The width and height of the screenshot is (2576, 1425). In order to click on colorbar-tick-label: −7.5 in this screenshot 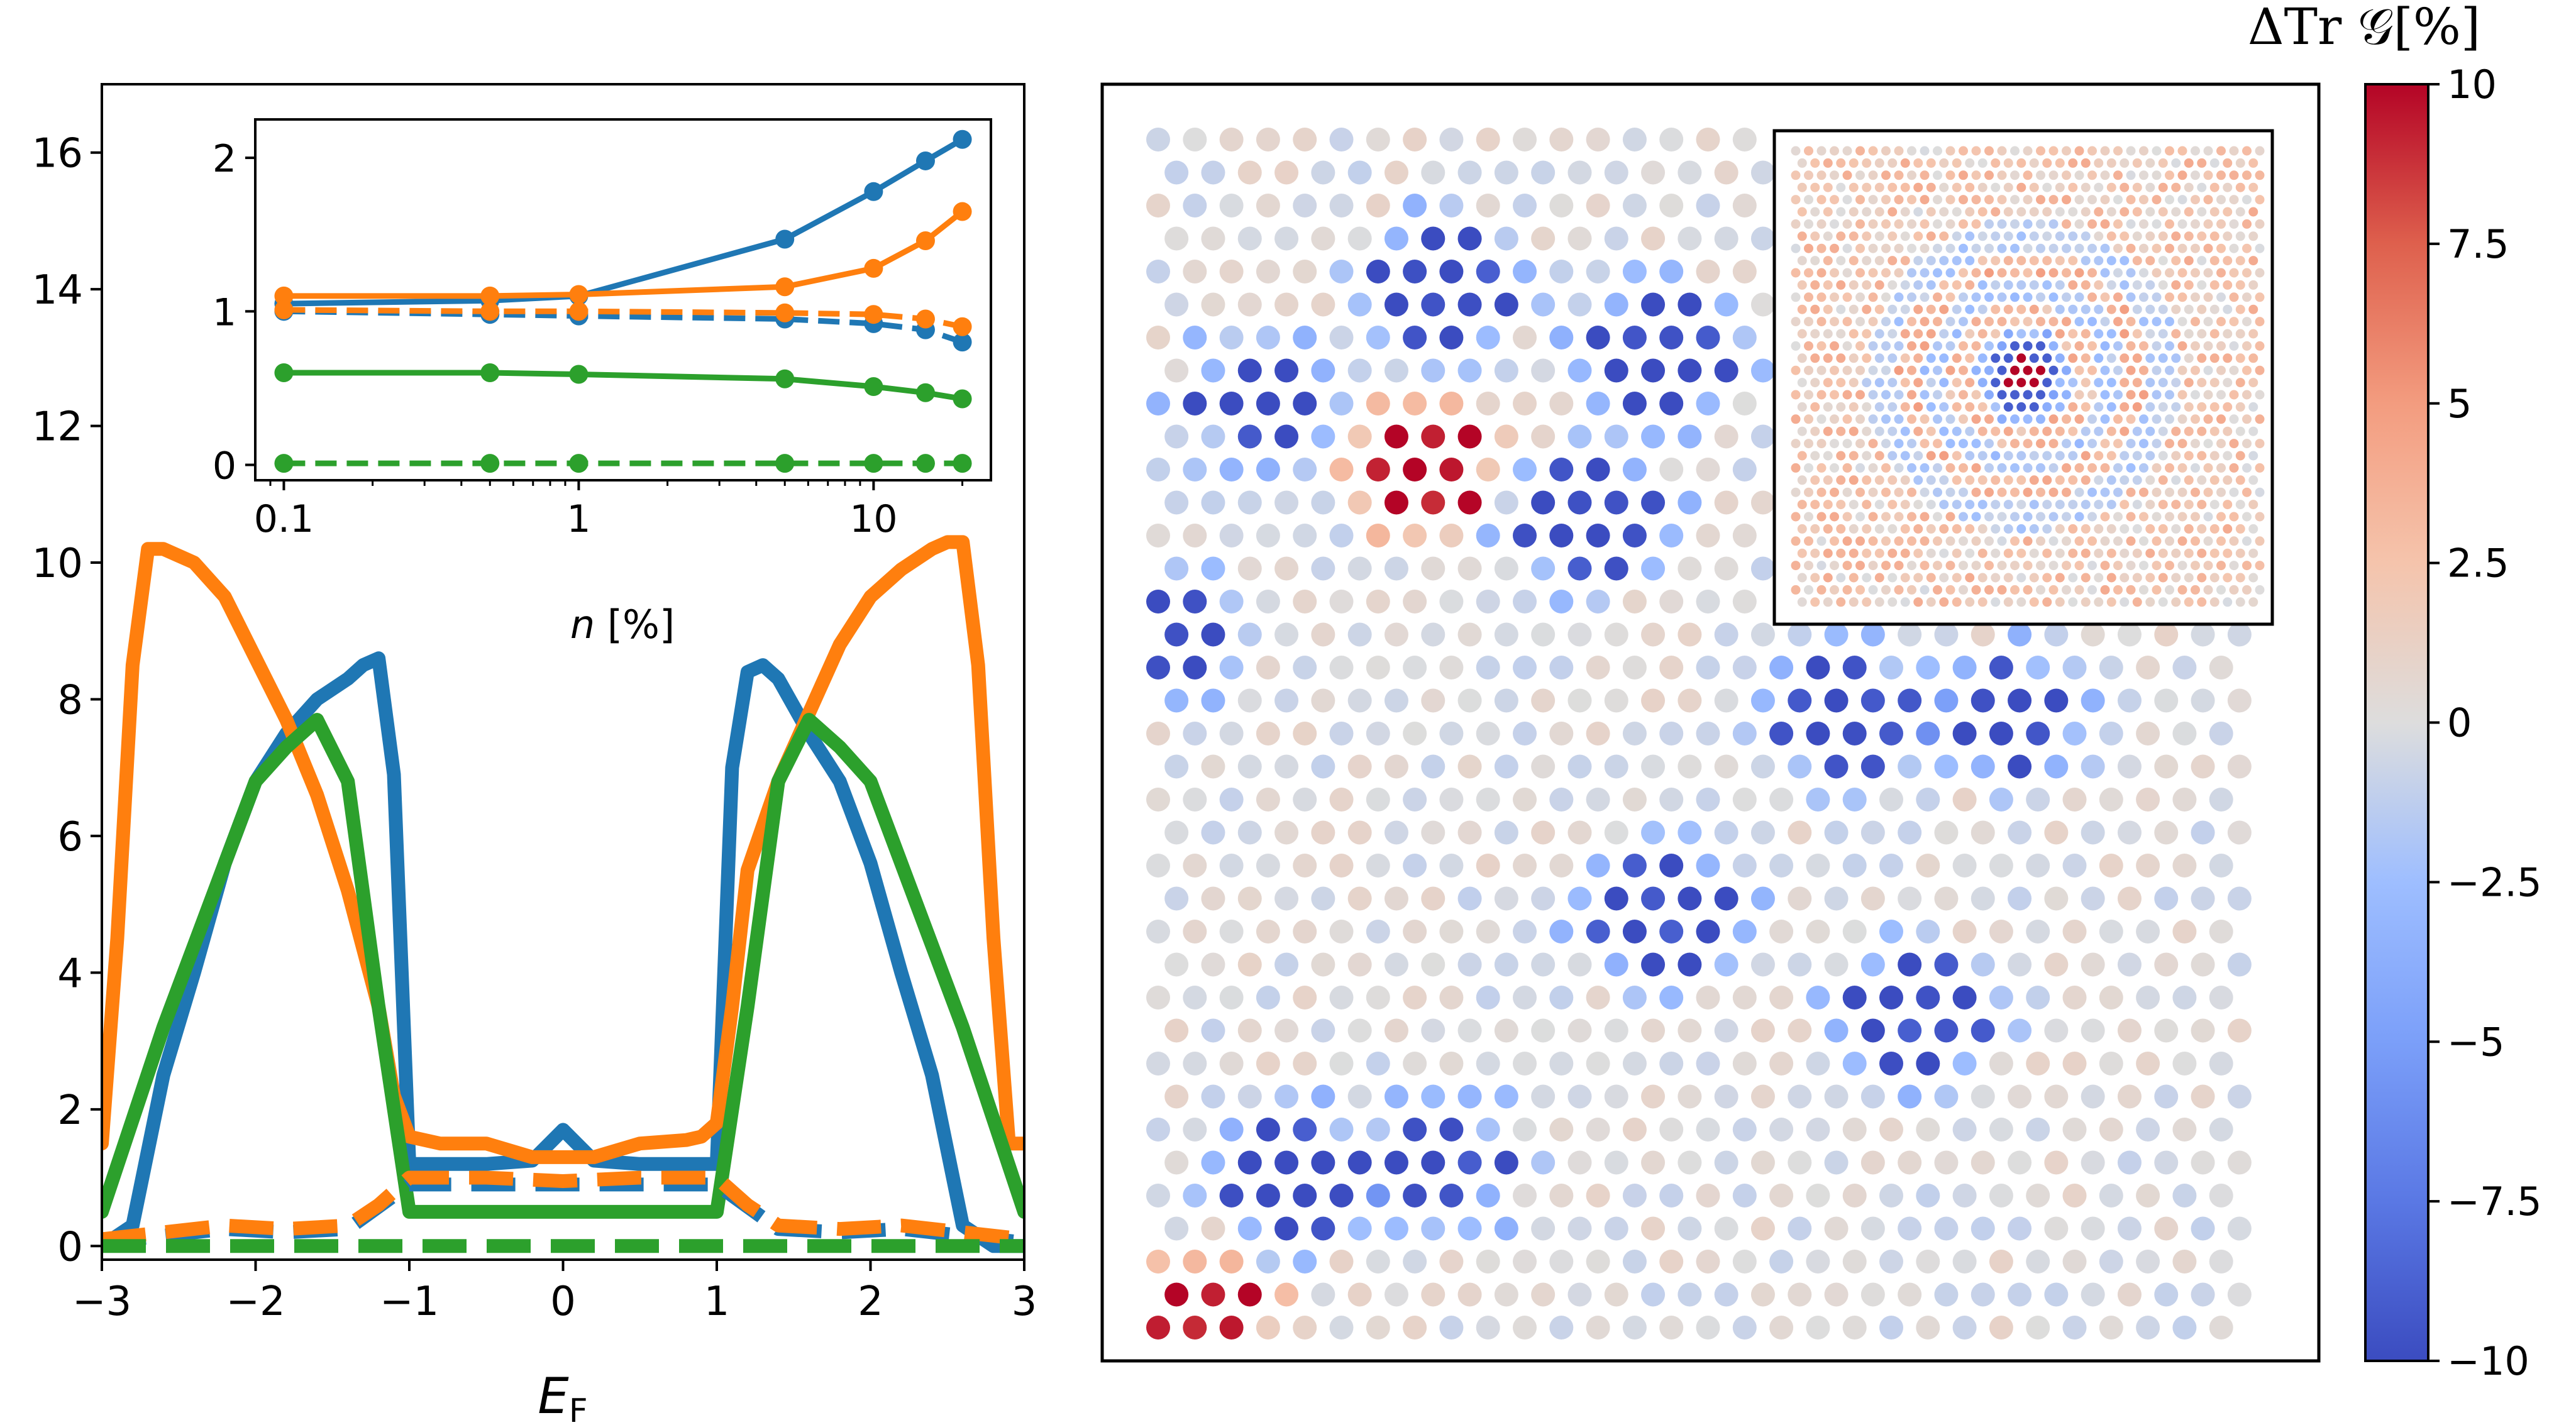, I will do `click(2494, 1201)`.